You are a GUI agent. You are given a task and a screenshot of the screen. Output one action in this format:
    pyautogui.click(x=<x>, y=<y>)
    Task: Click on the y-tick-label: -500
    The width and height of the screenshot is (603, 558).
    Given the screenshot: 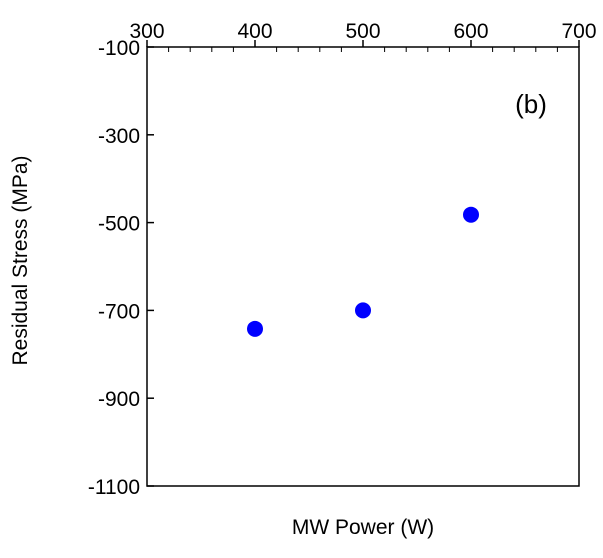 What is the action you would take?
    pyautogui.click(x=119, y=224)
    